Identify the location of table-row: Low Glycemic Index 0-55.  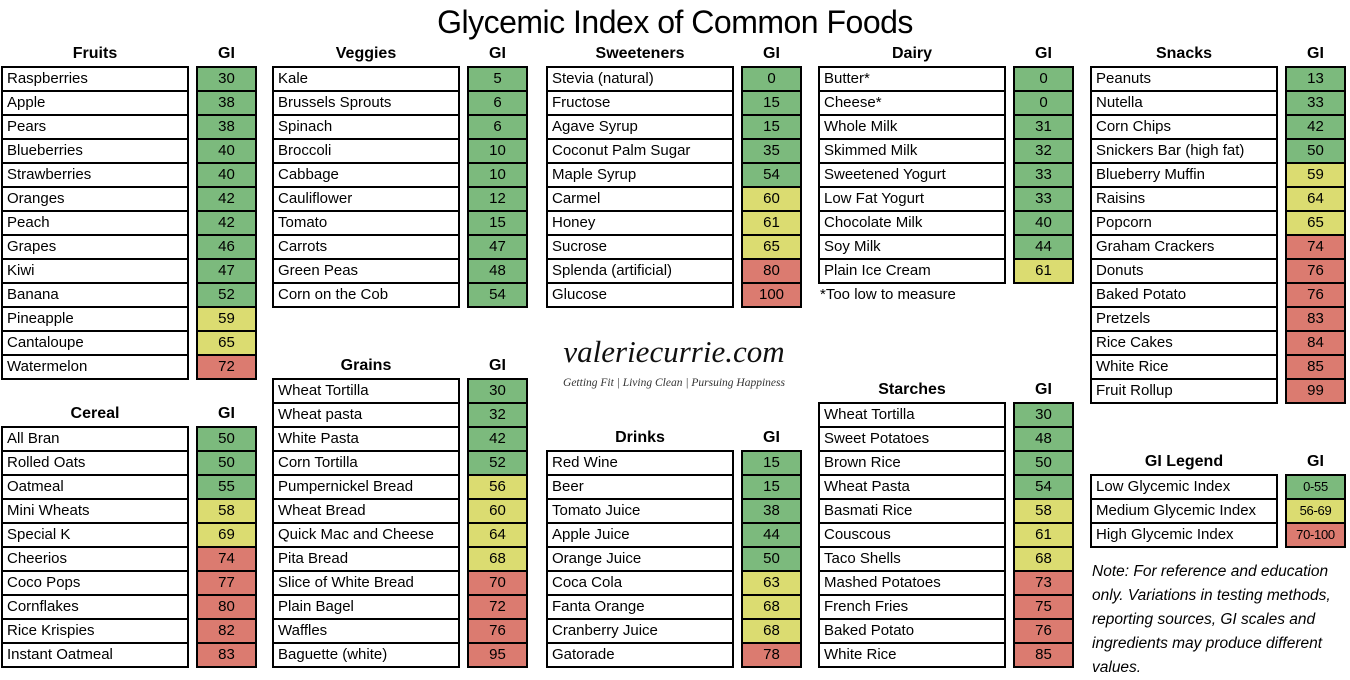
(1218, 487).